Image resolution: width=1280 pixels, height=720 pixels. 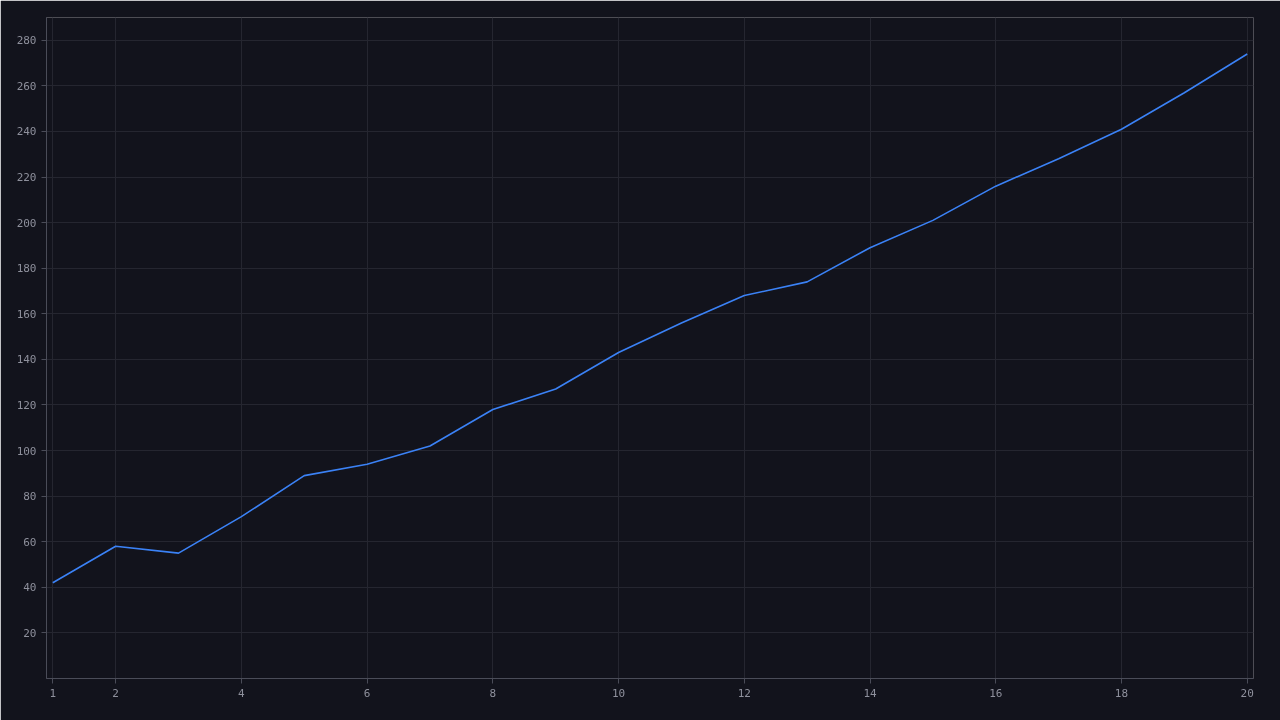 What do you see at coordinates (870, 693) in the screenshot?
I see `x-tick-label: 14` at bounding box center [870, 693].